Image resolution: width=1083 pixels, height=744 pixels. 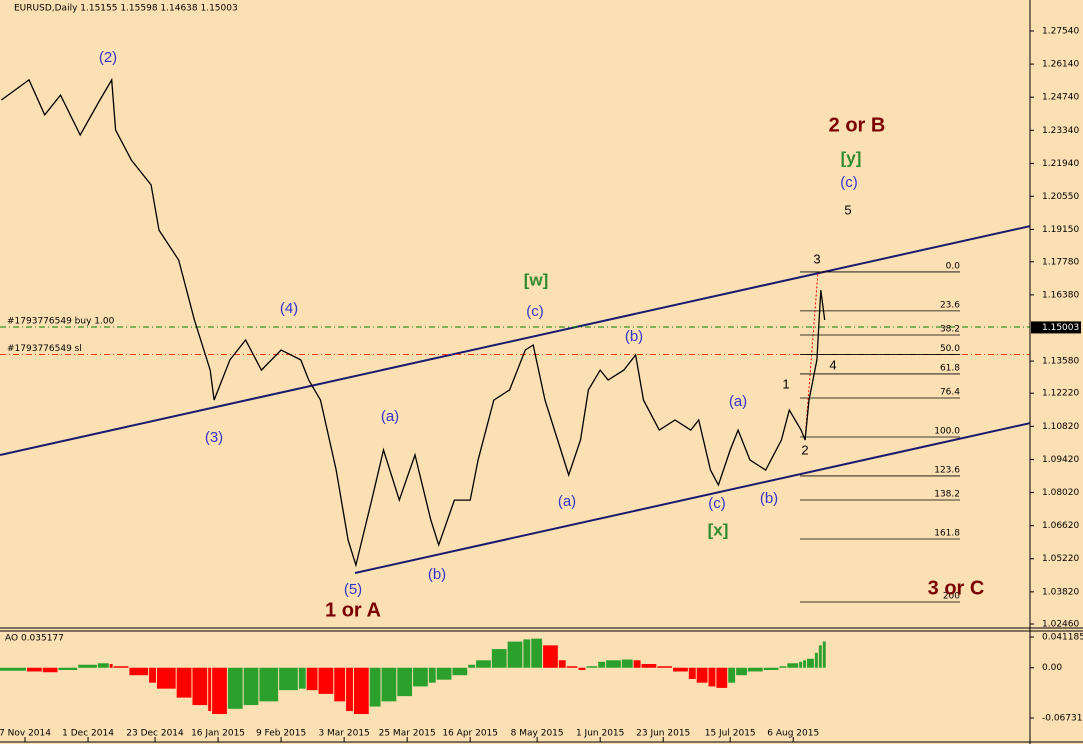 I want to click on x-tick-label: 1 Jun 2015, so click(x=600, y=734).